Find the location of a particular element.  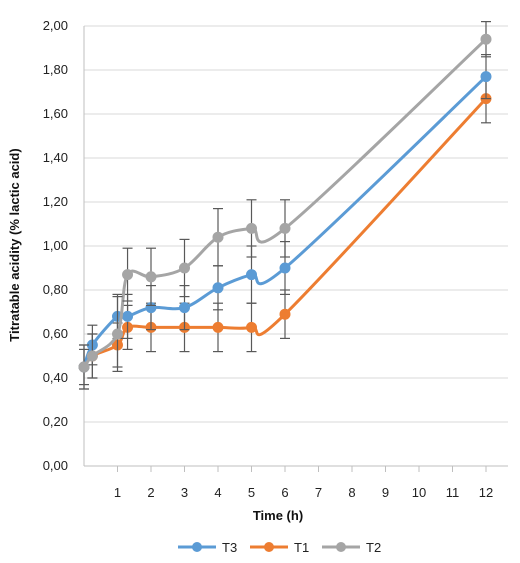

legend-item-t2: T2 is located at coordinates (351, 547).